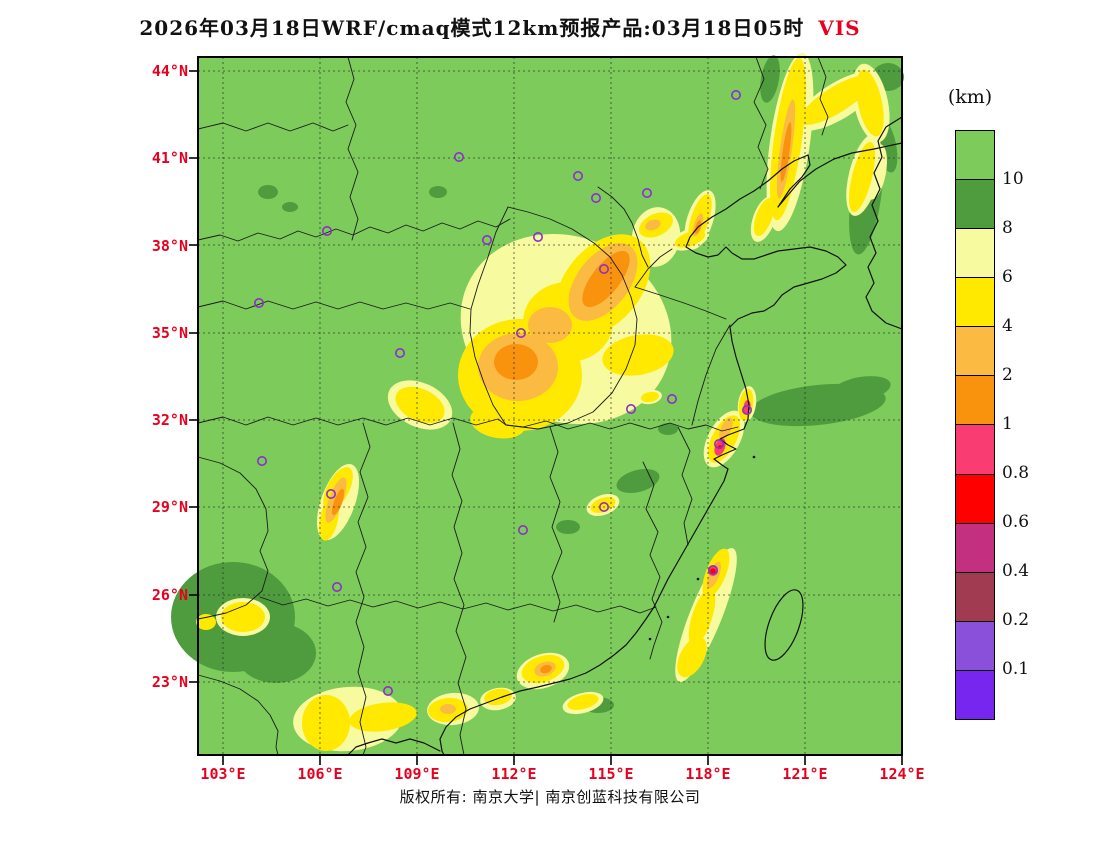 The height and width of the screenshot is (850, 1100). I want to click on legend-colorbar, so click(975, 425).